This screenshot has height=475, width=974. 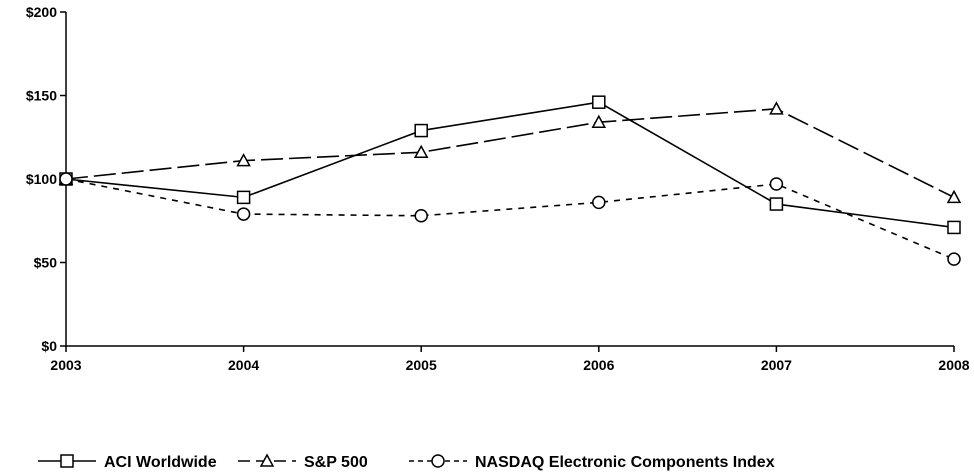 What do you see at coordinates (41, 96) in the screenshot?
I see `y-tick-label: $150` at bounding box center [41, 96].